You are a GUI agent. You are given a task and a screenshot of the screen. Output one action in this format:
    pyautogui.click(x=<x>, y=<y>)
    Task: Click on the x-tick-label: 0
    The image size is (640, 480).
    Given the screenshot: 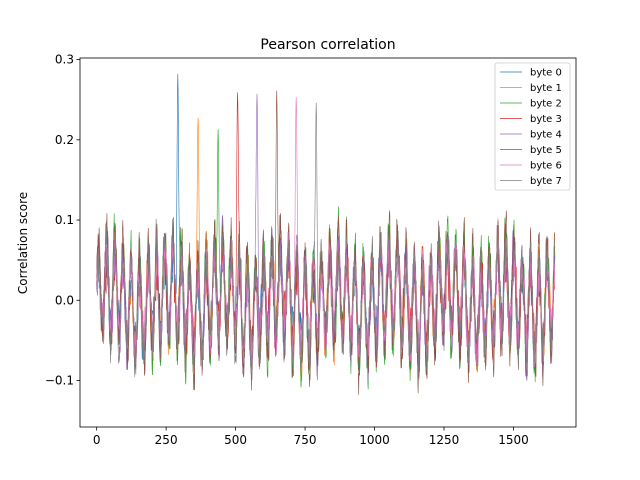 What is the action you would take?
    pyautogui.click(x=97, y=440)
    